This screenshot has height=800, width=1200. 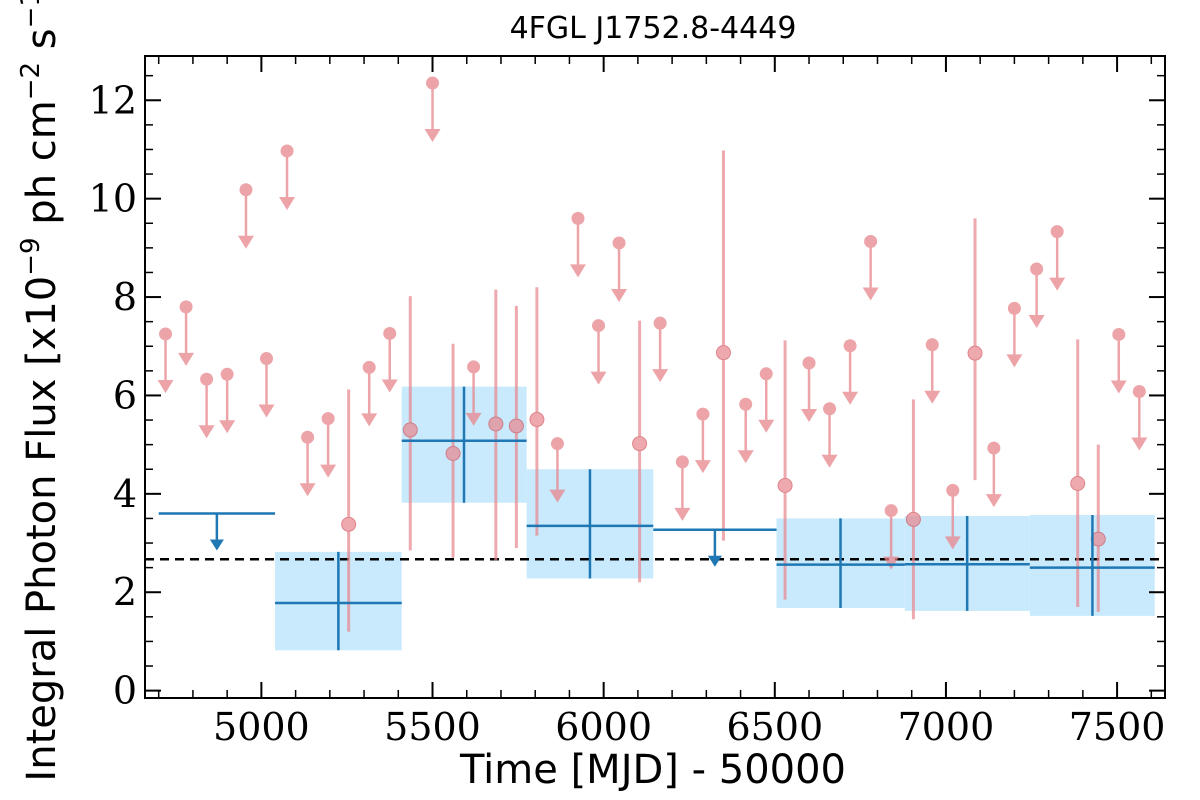 What do you see at coordinates (125, 494) in the screenshot?
I see `y-tick-label: 4` at bounding box center [125, 494].